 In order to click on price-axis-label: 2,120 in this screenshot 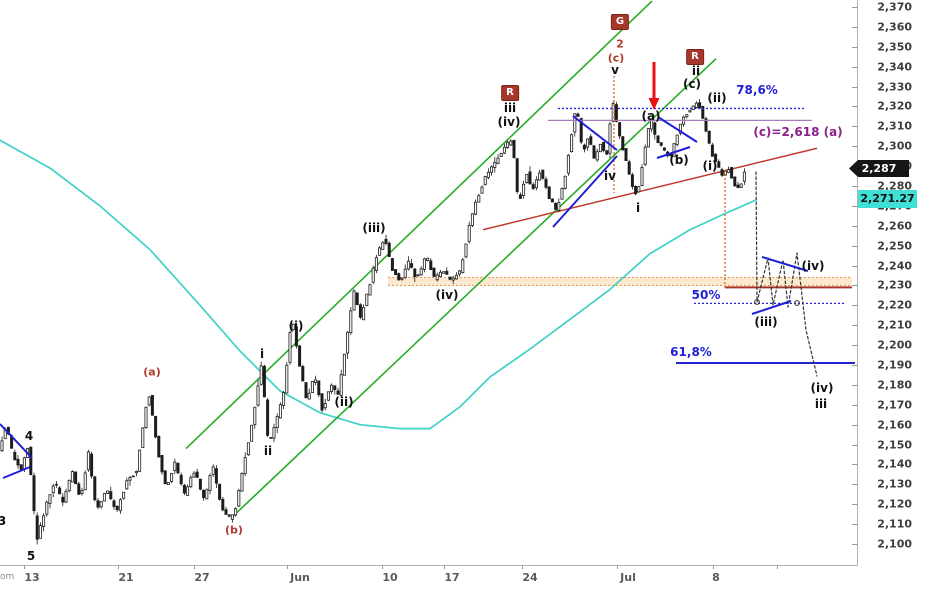, I will do `click(894, 504)`.